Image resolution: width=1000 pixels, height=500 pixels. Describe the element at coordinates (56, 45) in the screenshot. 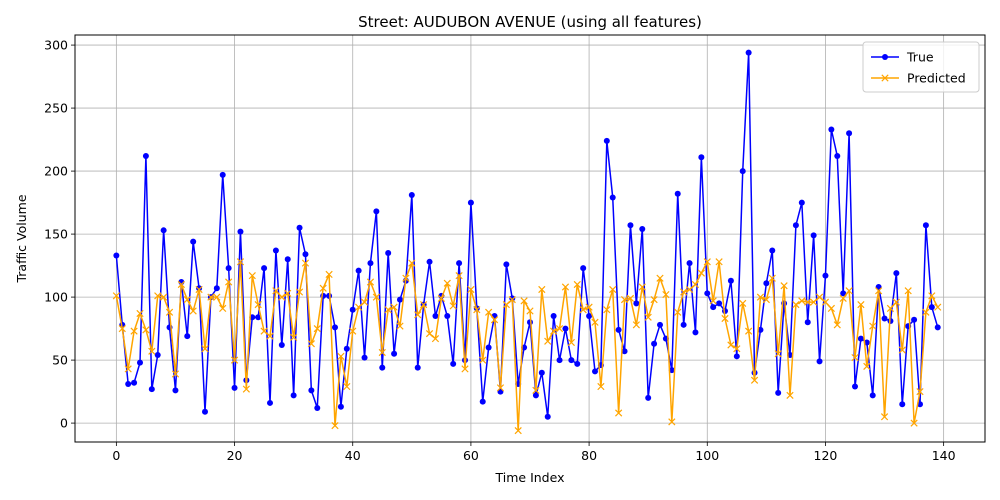

I see `y-tick-label: 300` at that location.